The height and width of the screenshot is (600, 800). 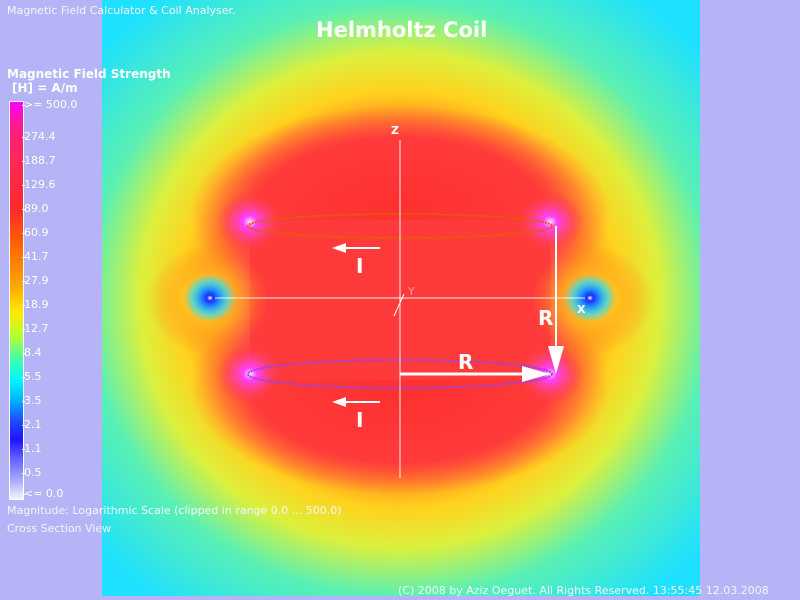 I want to click on axis-z-label: Z, so click(x=395, y=130).